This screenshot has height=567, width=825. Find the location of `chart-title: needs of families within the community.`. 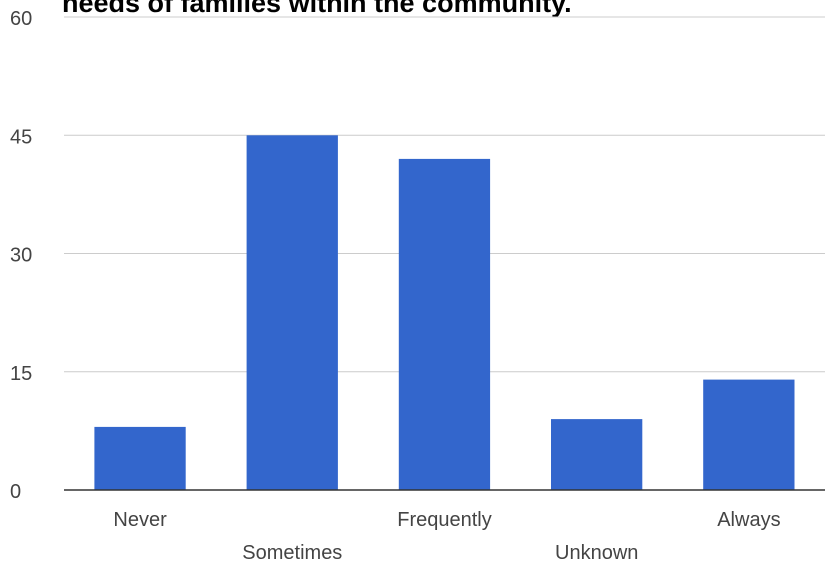

chart-title: needs of families within the community. is located at coordinates (317, 9).